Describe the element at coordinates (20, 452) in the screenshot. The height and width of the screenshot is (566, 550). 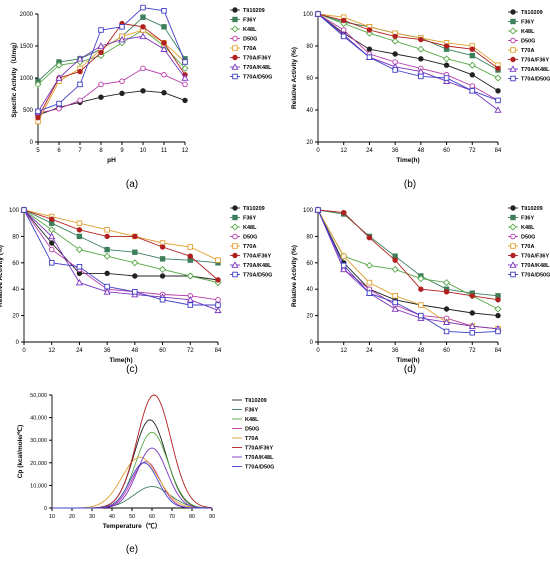
I see `y-axis-label: Cp (kcal/mole/℃)` at that location.